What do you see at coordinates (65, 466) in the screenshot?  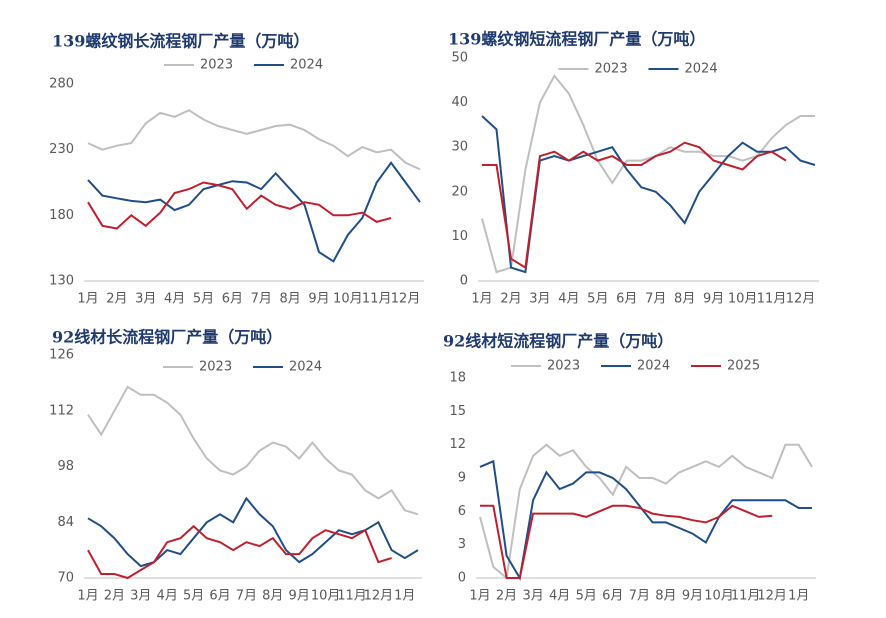 I see `y-tick-label: 98` at bounding box center [65, 466].